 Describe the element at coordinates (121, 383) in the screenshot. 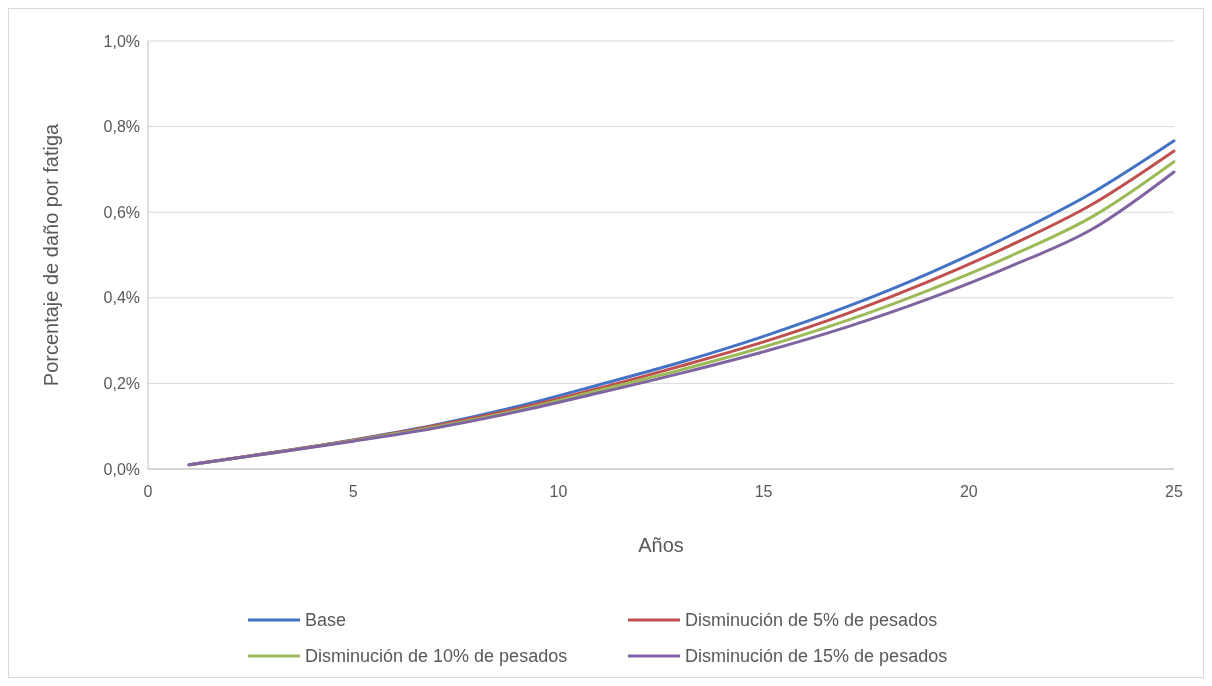

I see `y-tick-label: 0,2%` at that location.